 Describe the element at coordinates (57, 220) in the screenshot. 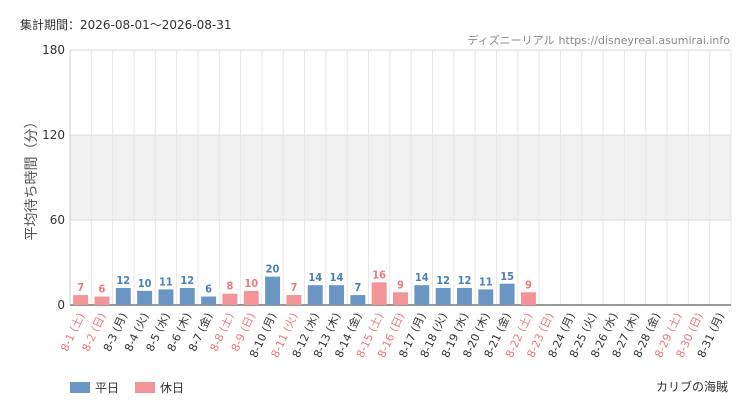

I see `y-tick-label: 60` at that location.